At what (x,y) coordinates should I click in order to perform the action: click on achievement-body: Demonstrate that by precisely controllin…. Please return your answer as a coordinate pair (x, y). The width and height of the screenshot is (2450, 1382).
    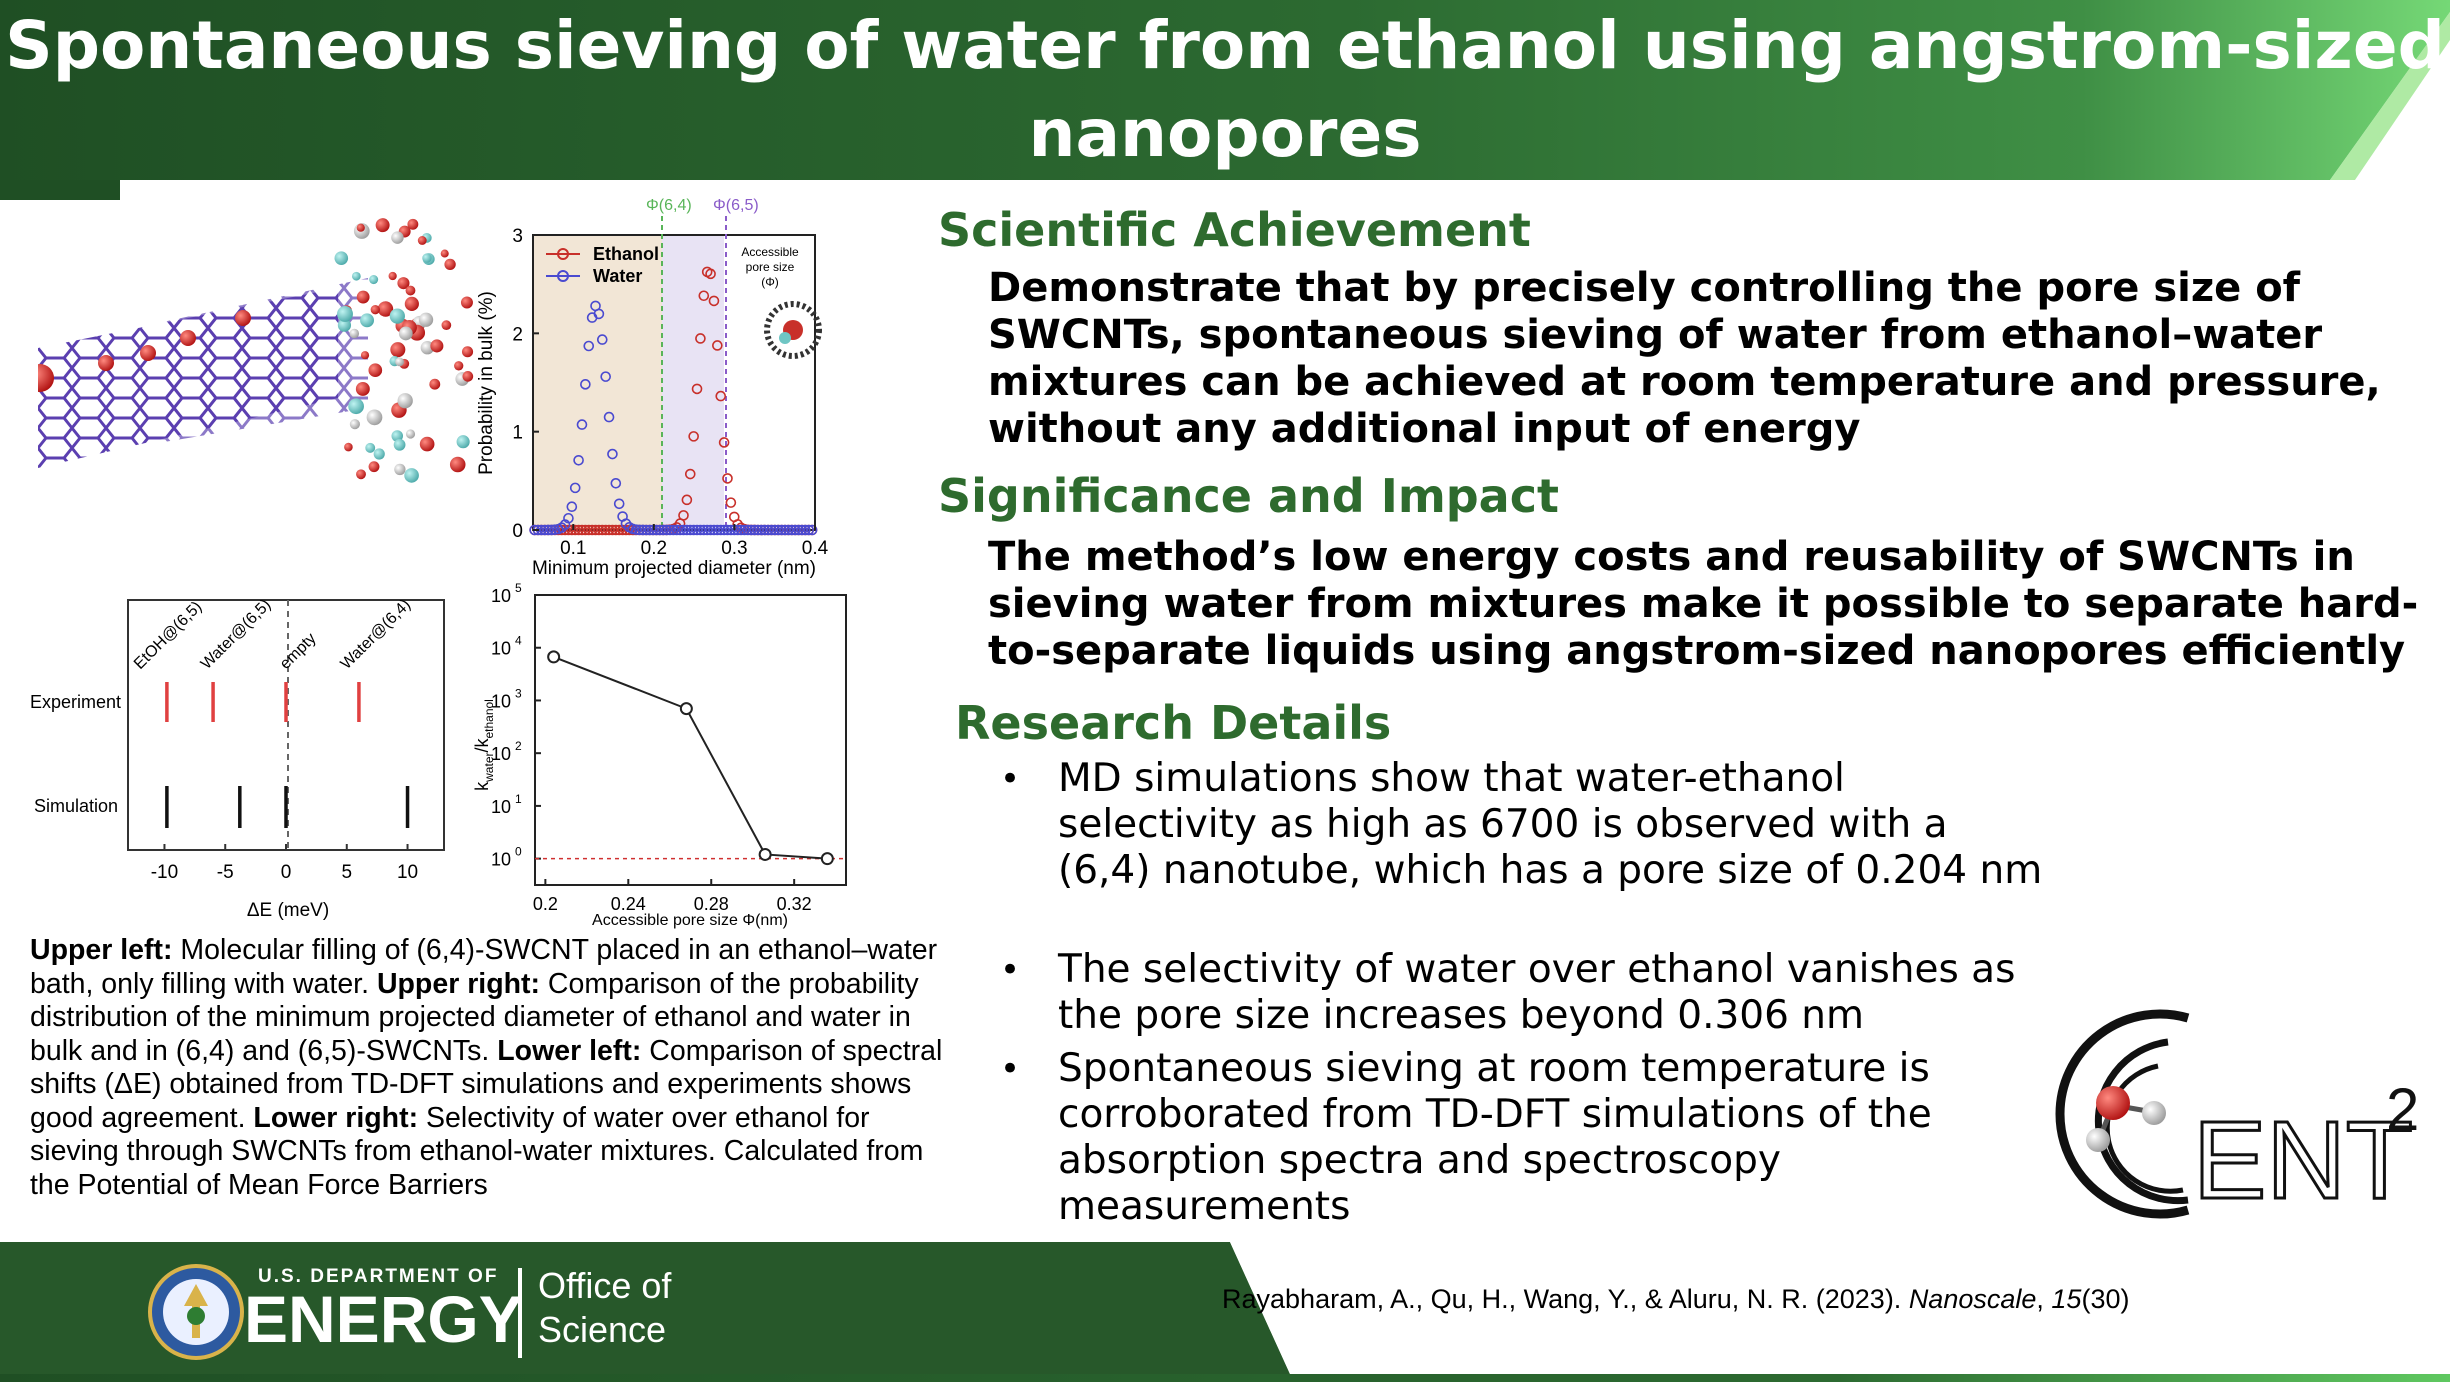
    Looking at the image, I should click on (1684, 358).